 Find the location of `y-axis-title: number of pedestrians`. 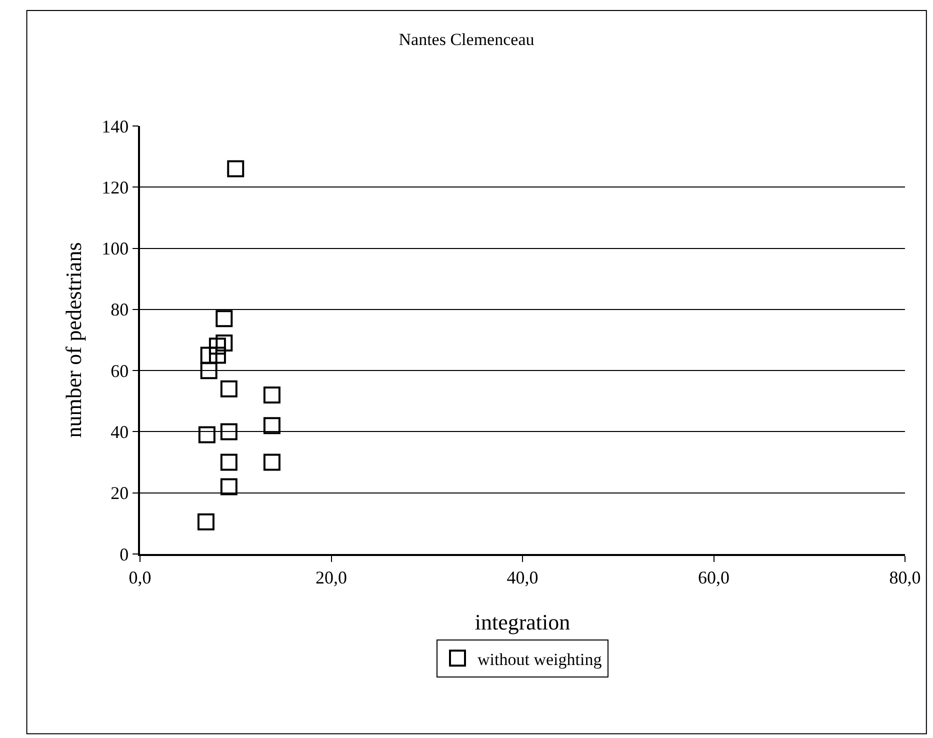

y-axis-title: number of pedestrians is located at coordinates (73, 340).